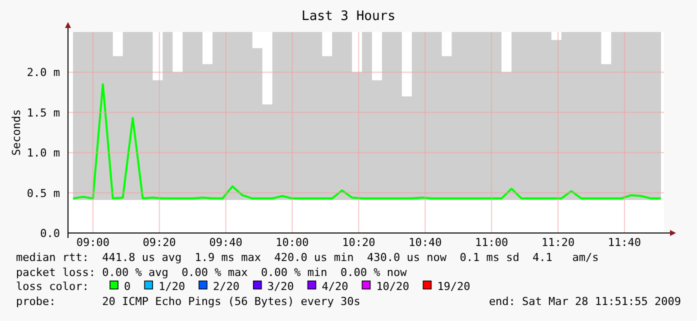 Image resolution: width=697 pixels, height=321 pixels. I want to click on x-tick-label: 11:40, so click(625, 242).